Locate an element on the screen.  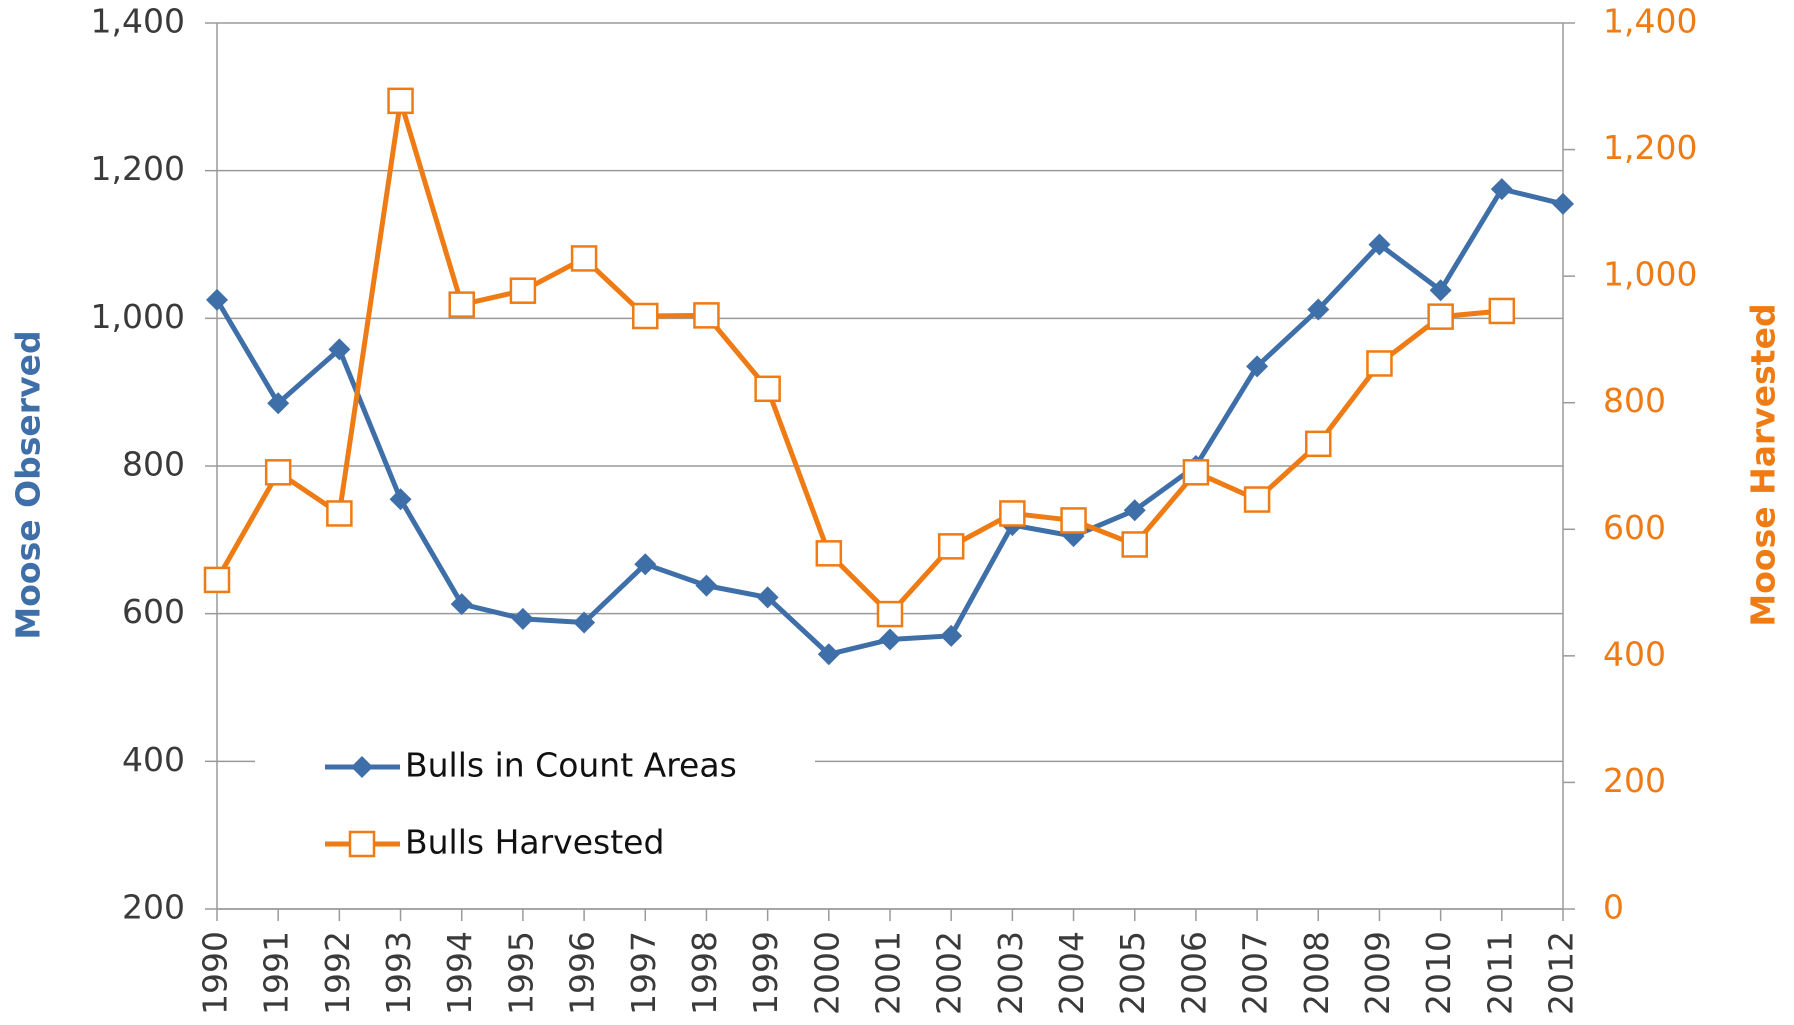
x-tick-label: 2007 is located at coordinates (1255, 973).